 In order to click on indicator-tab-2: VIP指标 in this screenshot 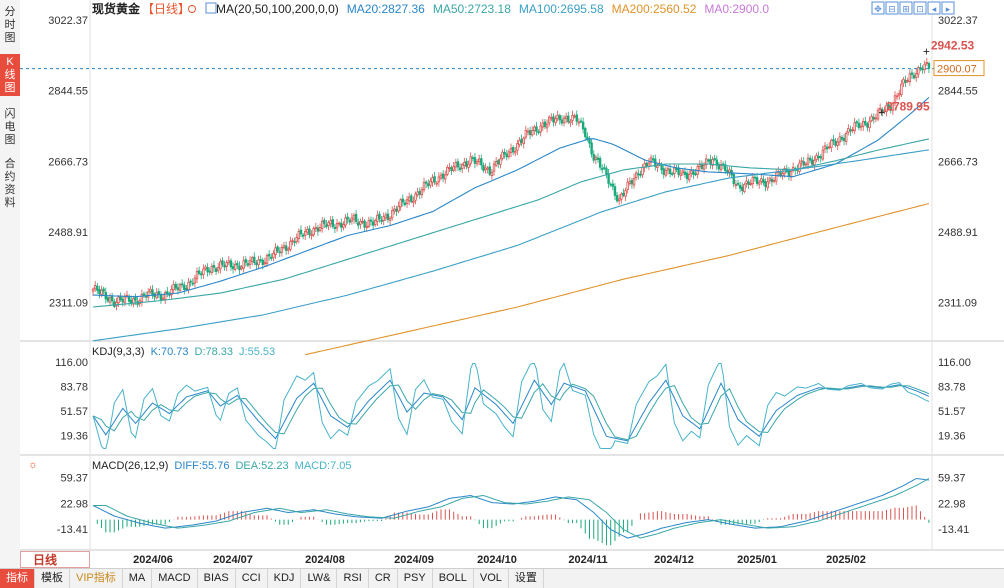, I will do `click(96, 578)`.